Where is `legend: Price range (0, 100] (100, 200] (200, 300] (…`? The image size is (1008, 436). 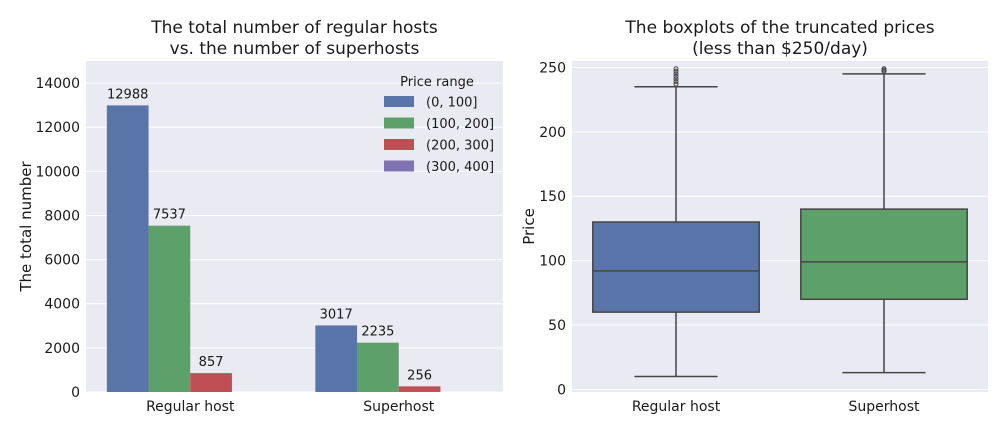 legend: Price range (0, 100] (100, 200] (200, 300] (… is located at coordinates (439, 125).